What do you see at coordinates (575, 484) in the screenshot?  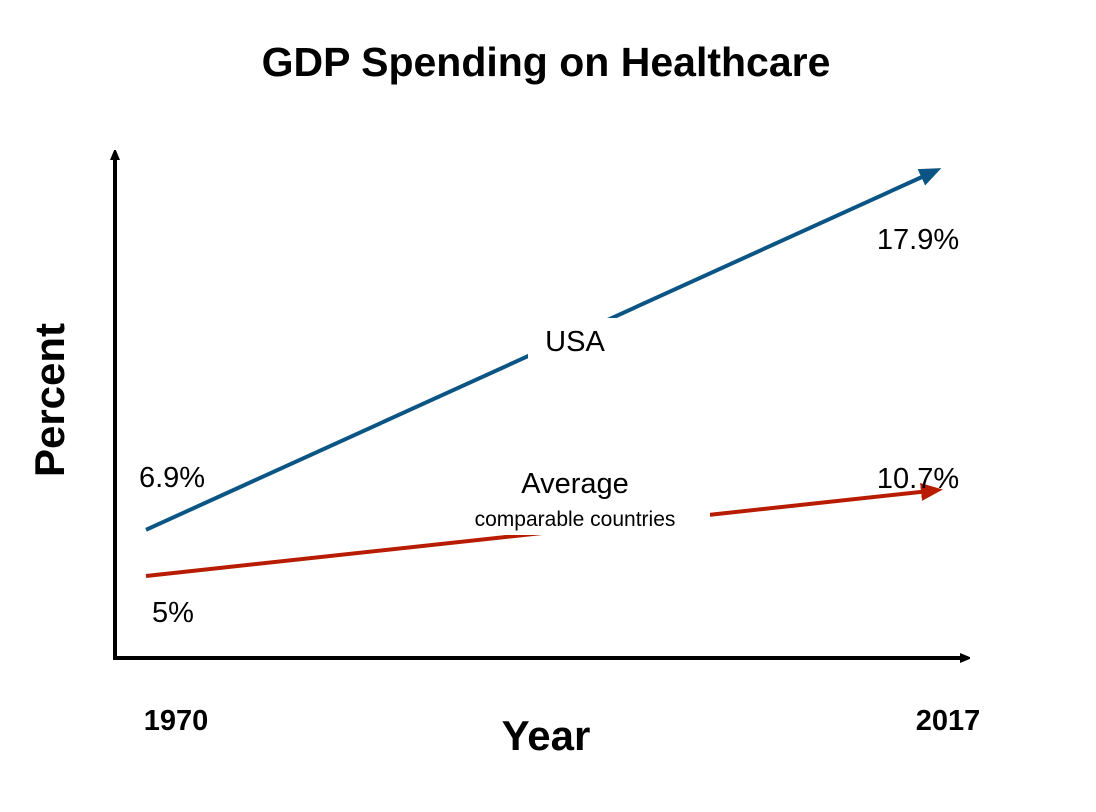 I see `series-label-average: Average` at bounding box center [575, 484].